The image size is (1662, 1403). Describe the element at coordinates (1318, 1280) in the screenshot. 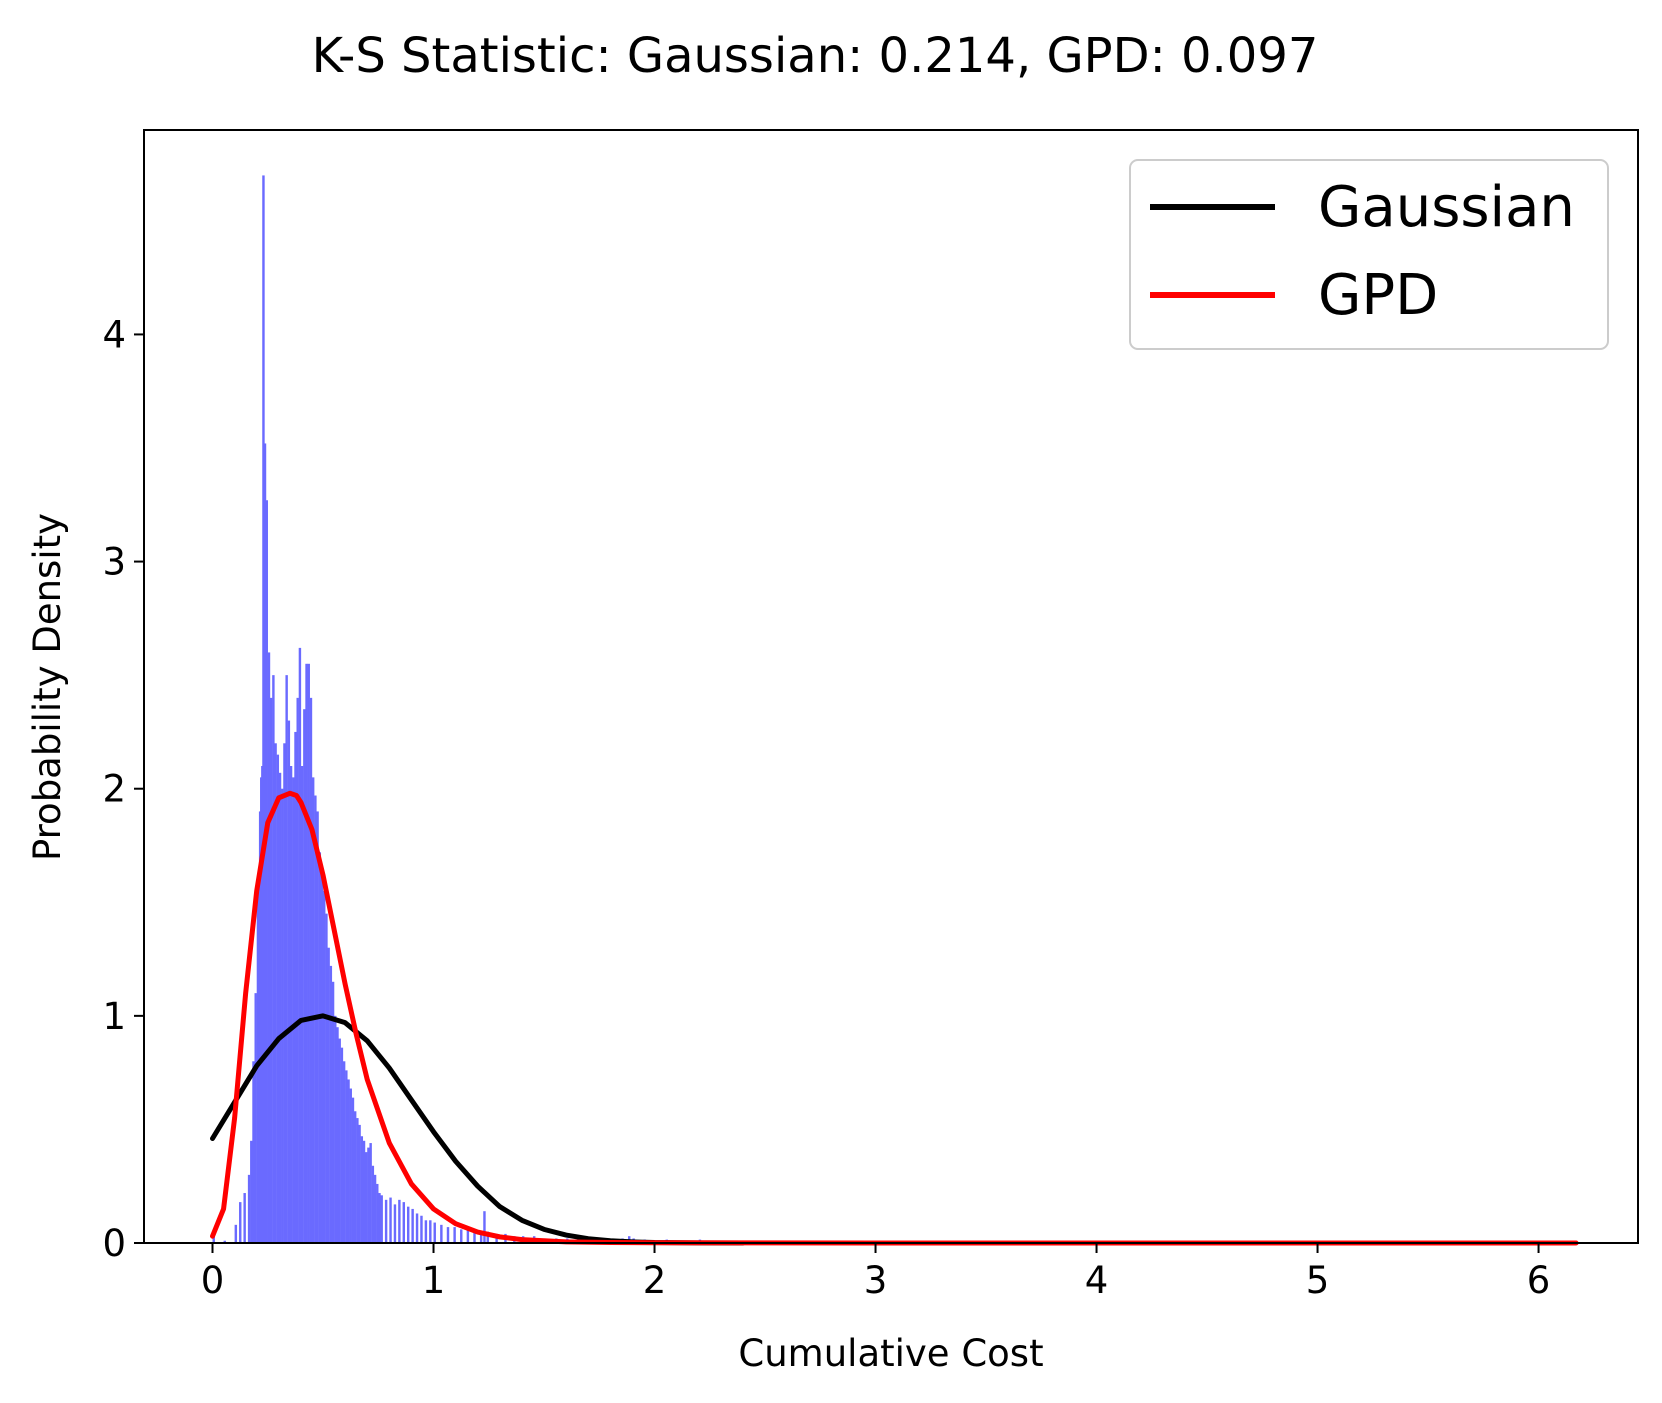

I see `x-tick-label: 5` at that location.